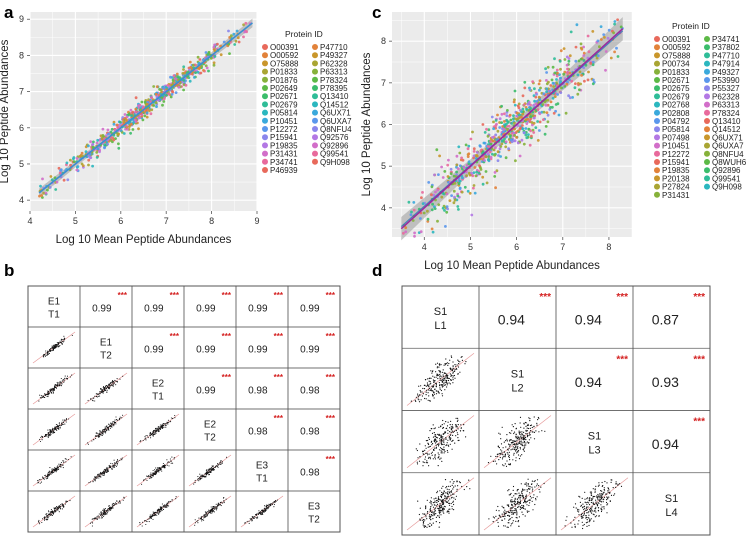 This screenshot has height=539, width=746. Describe the element at coordinates (284, 113) in the screenshot. I see `legend-entry: P05814` at that location.